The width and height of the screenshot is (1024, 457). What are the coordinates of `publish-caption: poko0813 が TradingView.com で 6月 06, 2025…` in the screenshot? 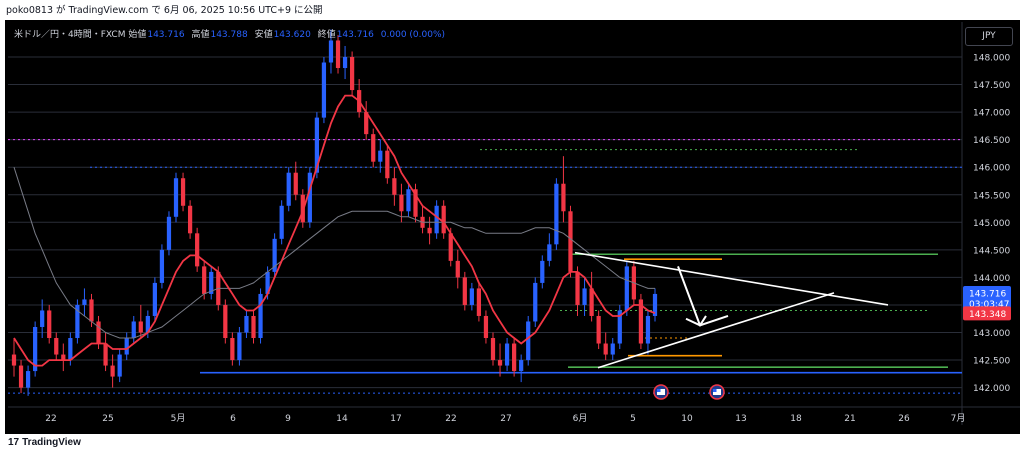 It's located at (512, 11).